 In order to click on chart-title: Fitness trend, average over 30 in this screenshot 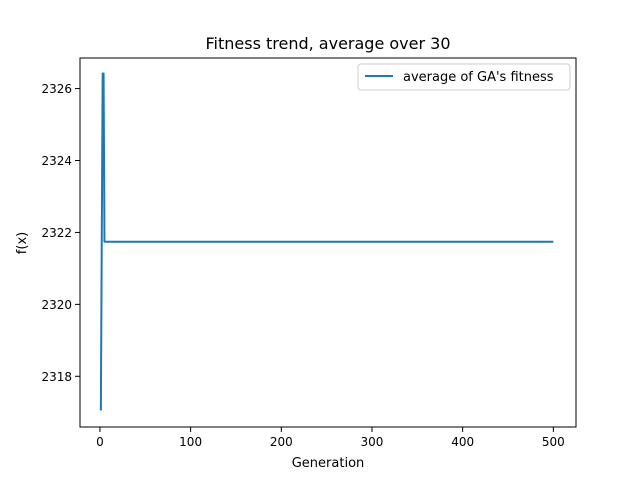, I will do `click(327, 43)`.